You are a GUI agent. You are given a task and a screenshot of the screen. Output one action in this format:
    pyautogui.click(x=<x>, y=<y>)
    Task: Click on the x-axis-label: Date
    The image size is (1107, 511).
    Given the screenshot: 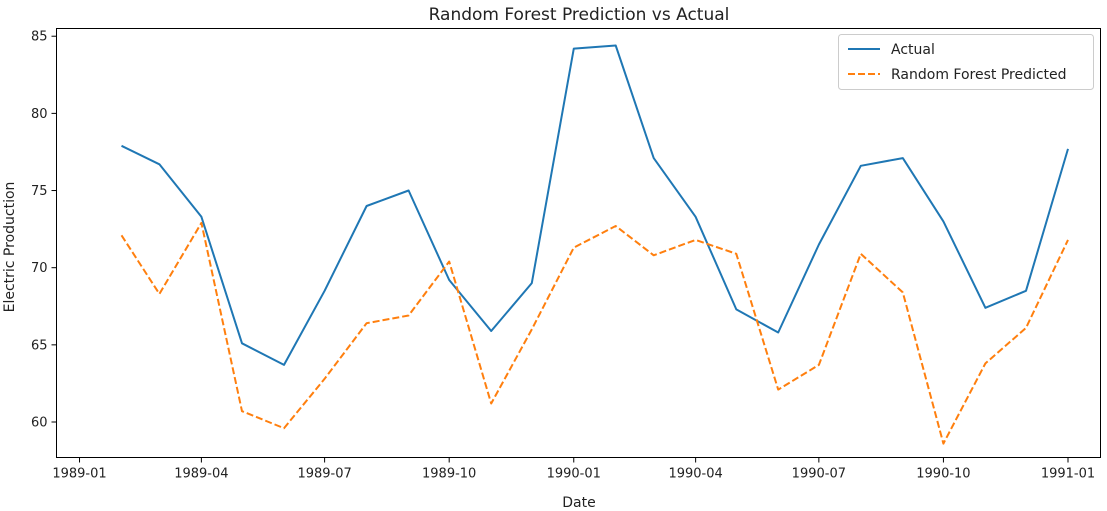 What is the action you would take?
    pyautogui.click(x=578, y=503)
    